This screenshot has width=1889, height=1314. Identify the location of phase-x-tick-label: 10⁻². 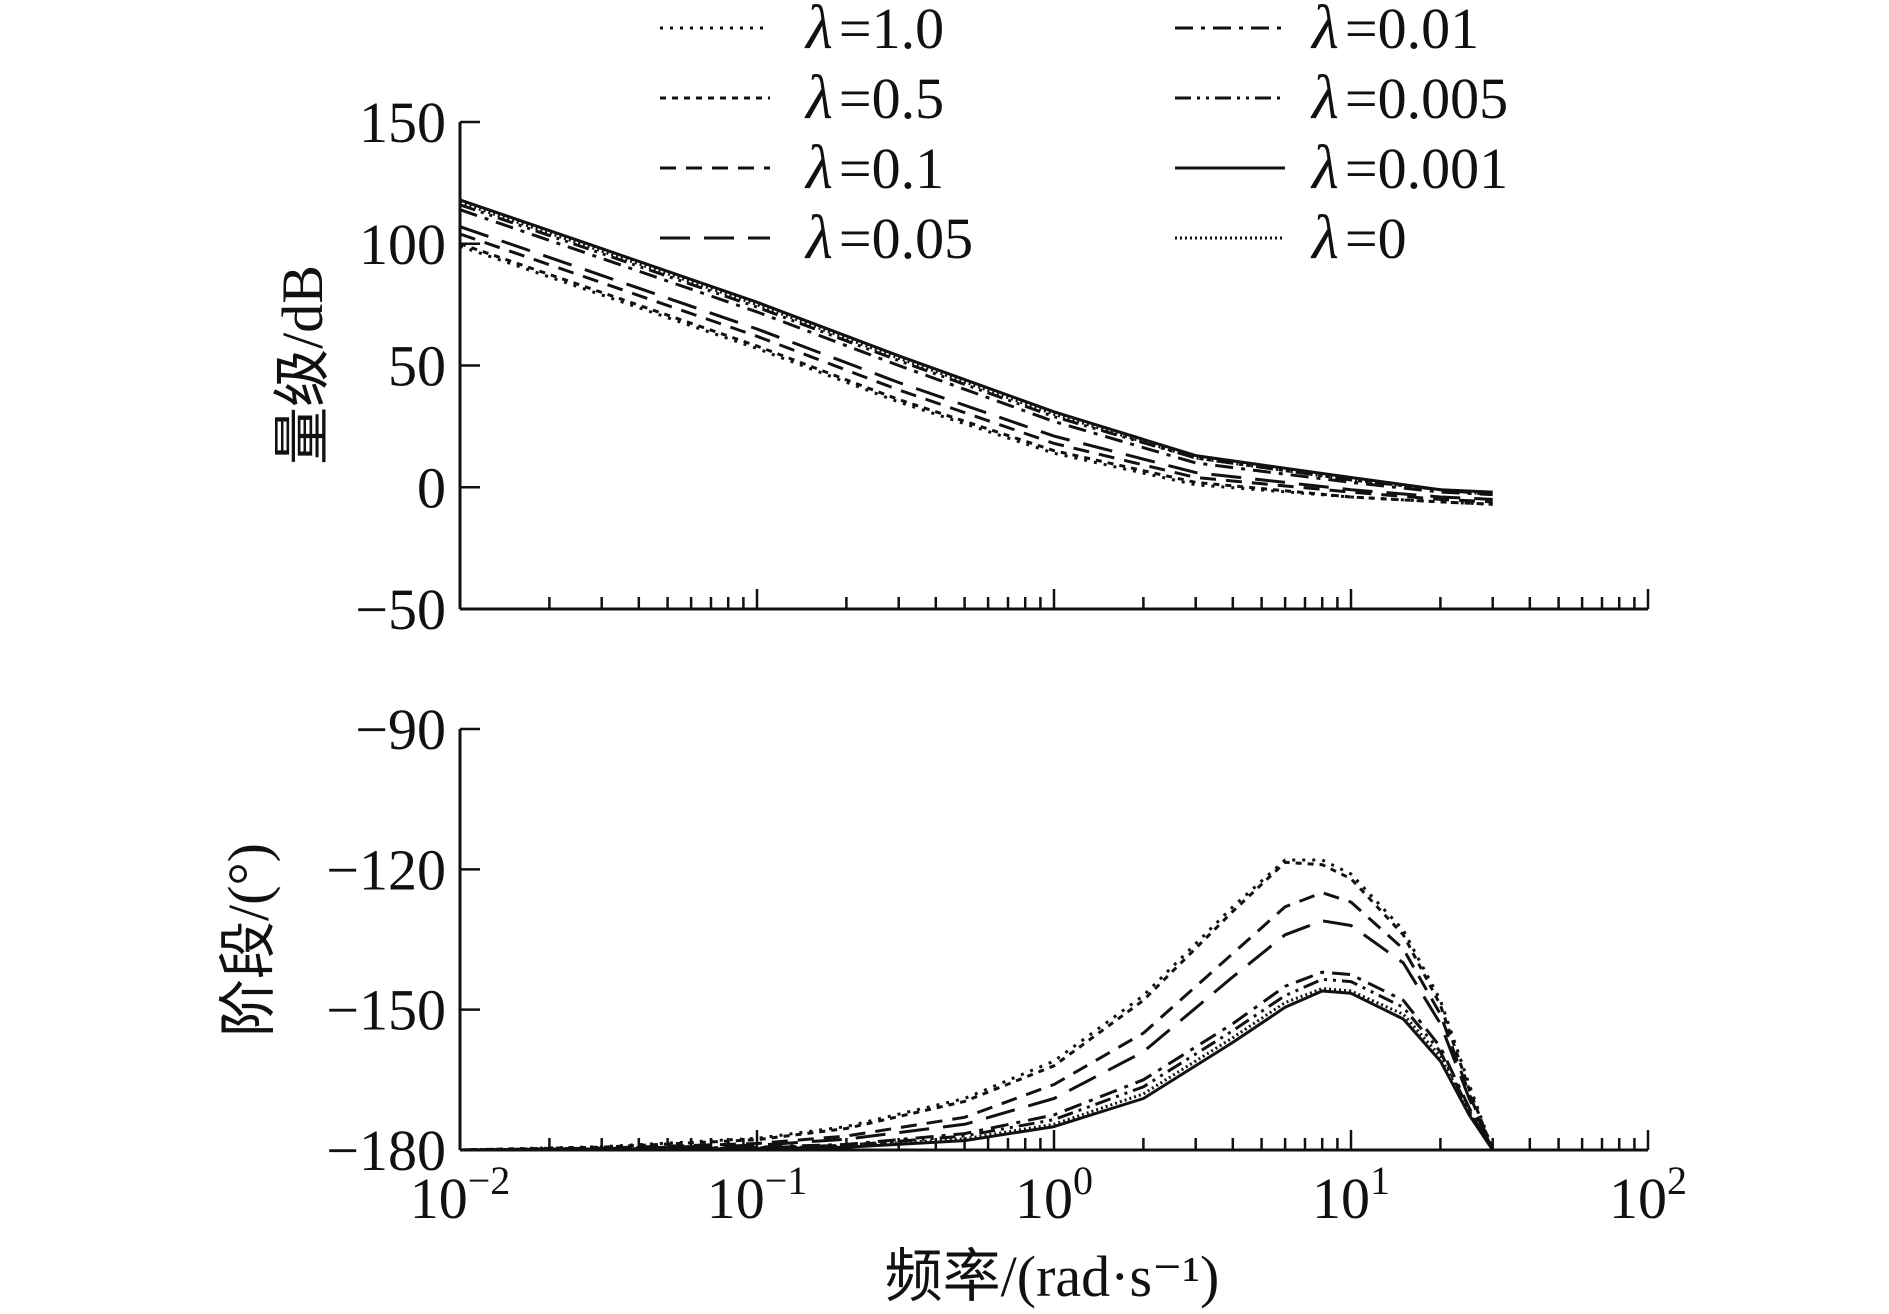
(460, 1194).